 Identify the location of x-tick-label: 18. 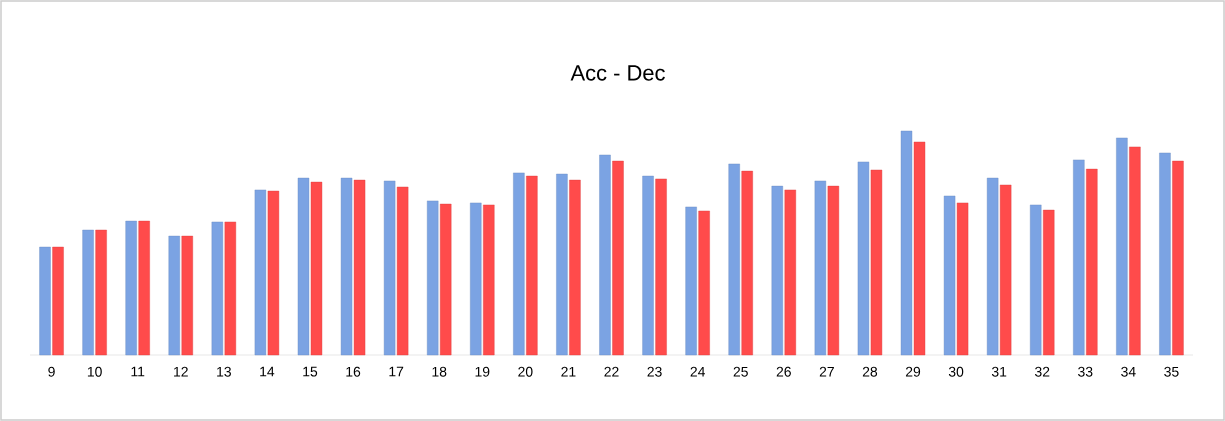
(439, 371).